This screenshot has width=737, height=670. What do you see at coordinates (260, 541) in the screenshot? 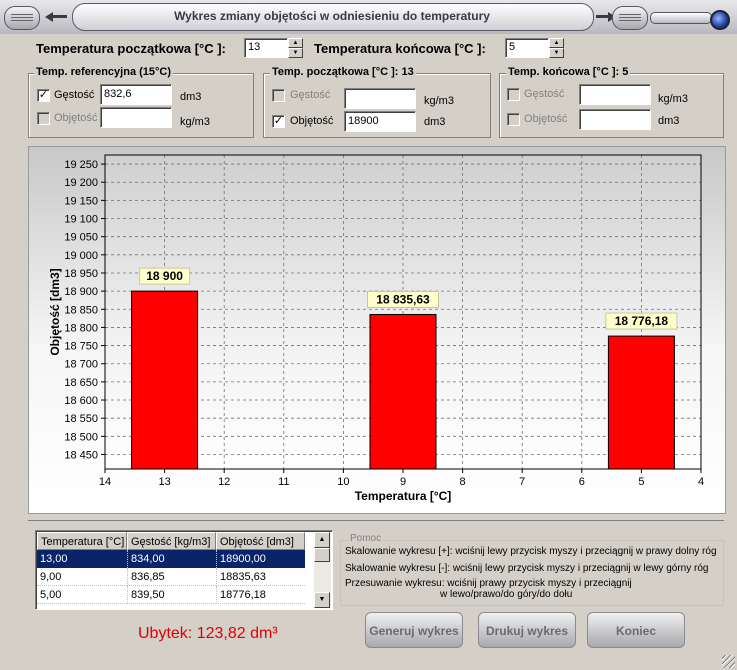
I see `table-header: Objętość [dm3]` at bounding box center [260, 541].